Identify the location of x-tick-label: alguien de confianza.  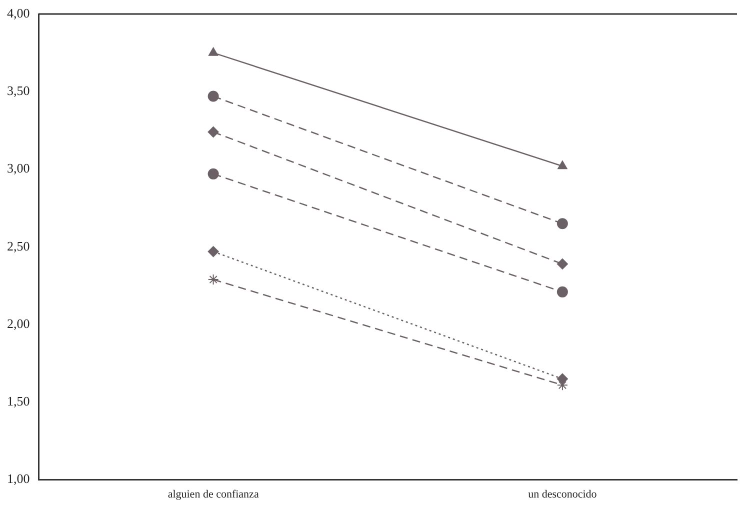
(213, 494).